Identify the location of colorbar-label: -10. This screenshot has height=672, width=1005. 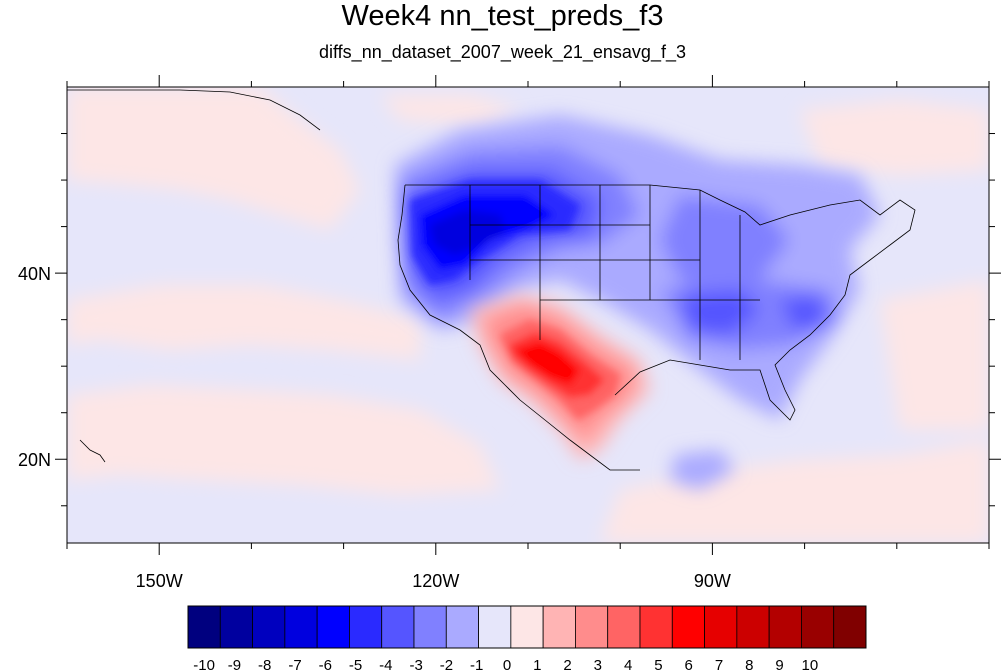
(204, 664).